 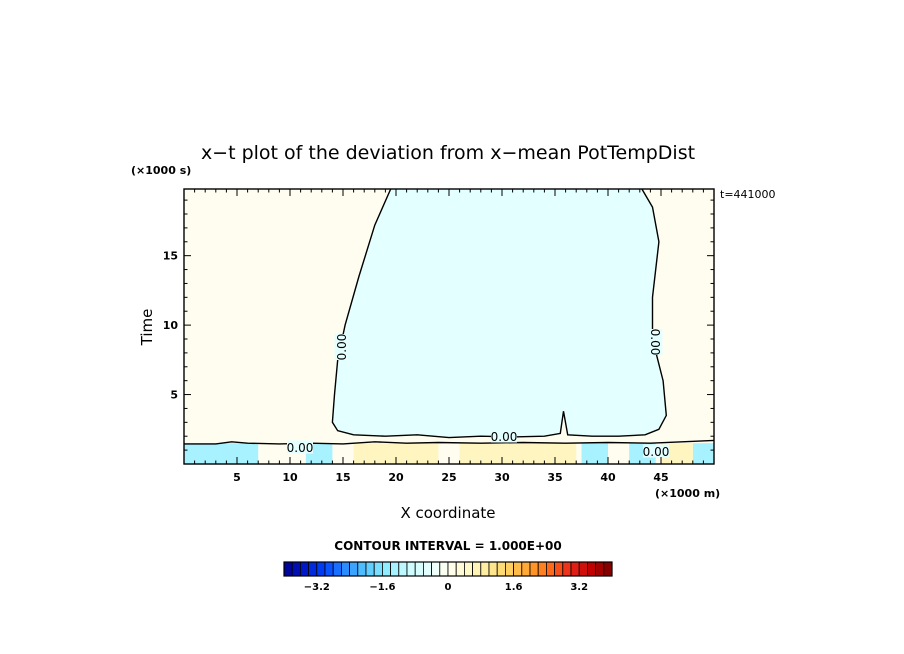 I want to click on zero-contour-upper, so click(x=499, y=313).